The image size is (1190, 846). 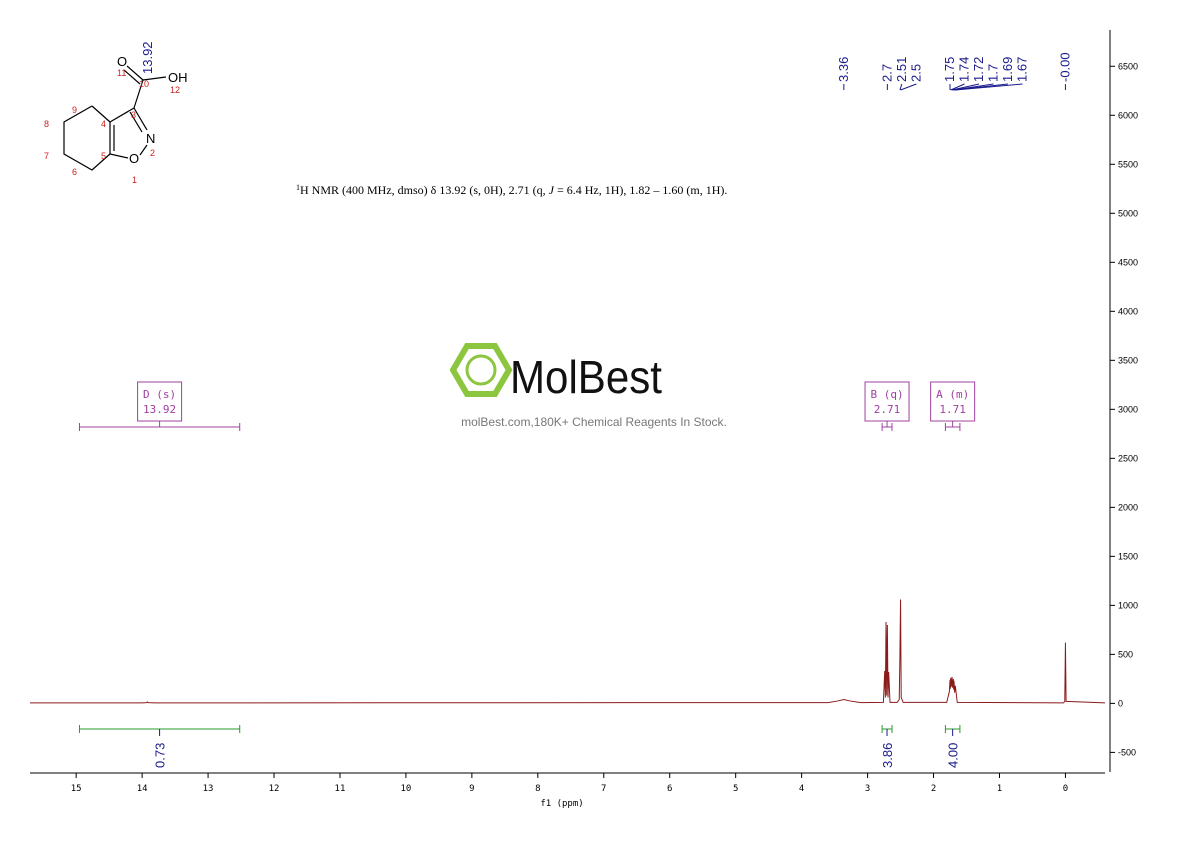 I want to click on x-tick-label: 11, so click(x=340, y=789).